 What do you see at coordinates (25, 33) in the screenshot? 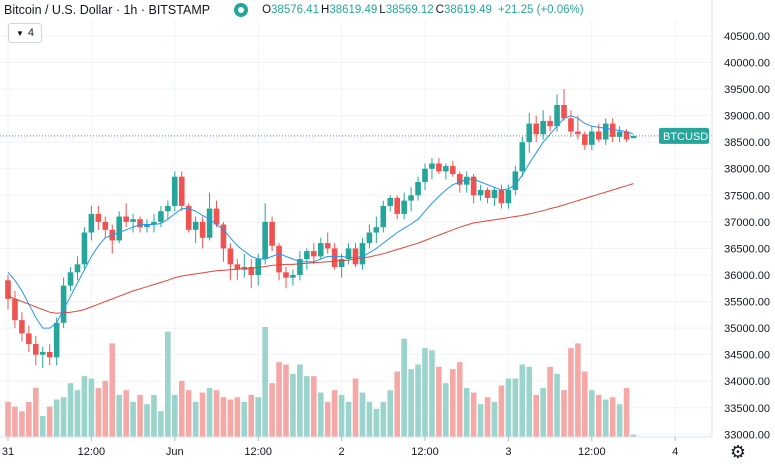
I see `indicators-toggle: ▼ 4` at bounding box center [25, 33].